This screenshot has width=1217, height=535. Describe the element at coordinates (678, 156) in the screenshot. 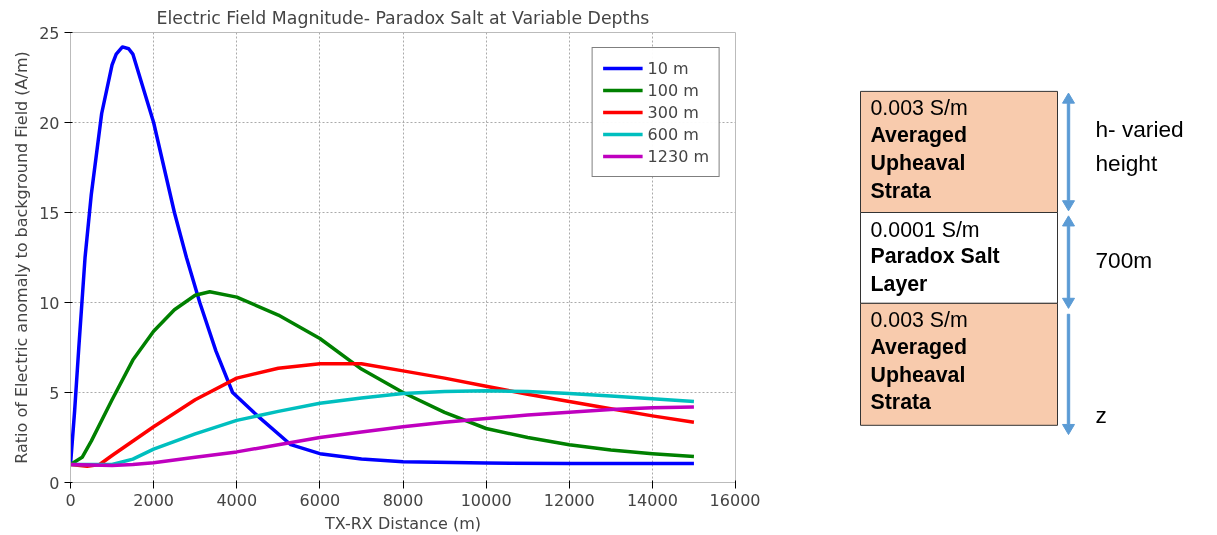

I see `legend-label: 1230 m` at that location.